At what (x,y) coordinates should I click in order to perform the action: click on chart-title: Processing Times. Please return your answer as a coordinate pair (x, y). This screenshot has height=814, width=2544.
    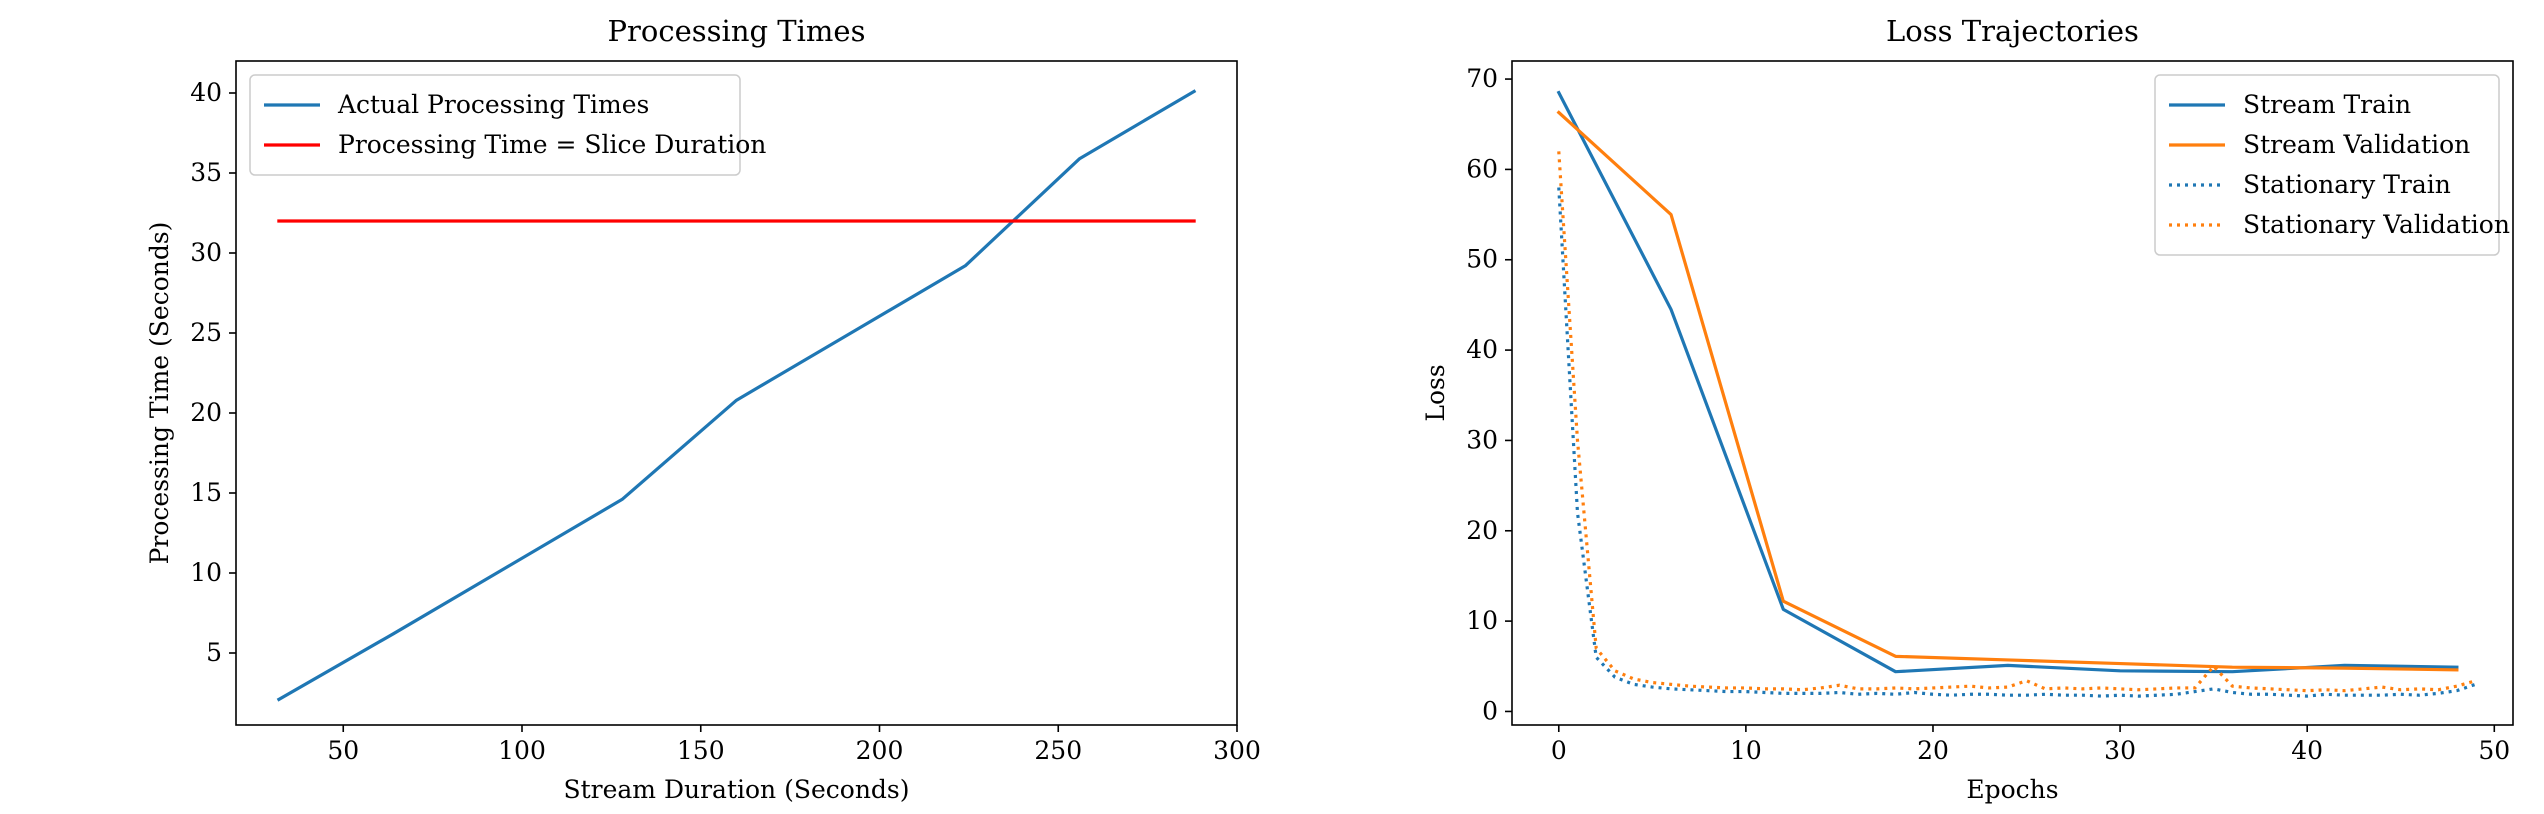
    Looking at the image, I should click on (737, 31).